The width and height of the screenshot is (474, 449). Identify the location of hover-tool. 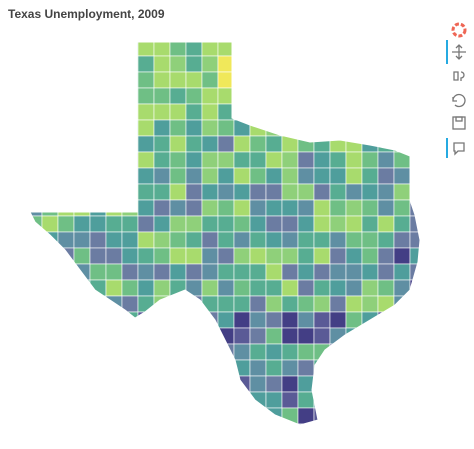
(459, 149).